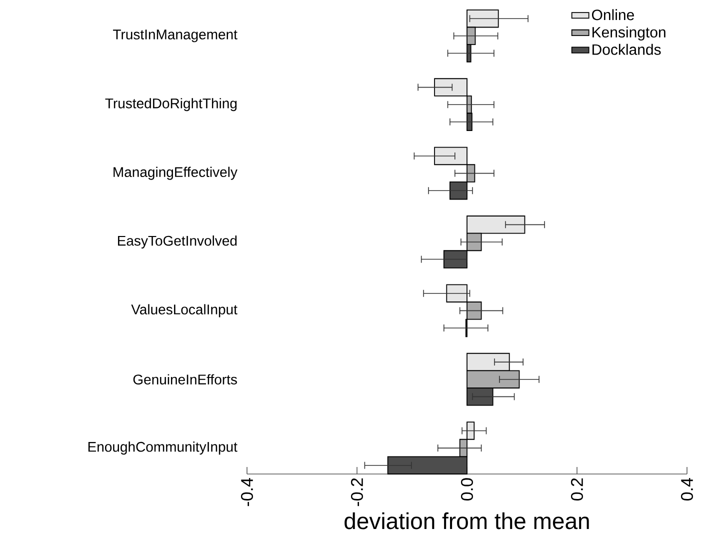 The image size is (709, 558). I want to click on x-tick-label: -0.2, so click(357, 492).